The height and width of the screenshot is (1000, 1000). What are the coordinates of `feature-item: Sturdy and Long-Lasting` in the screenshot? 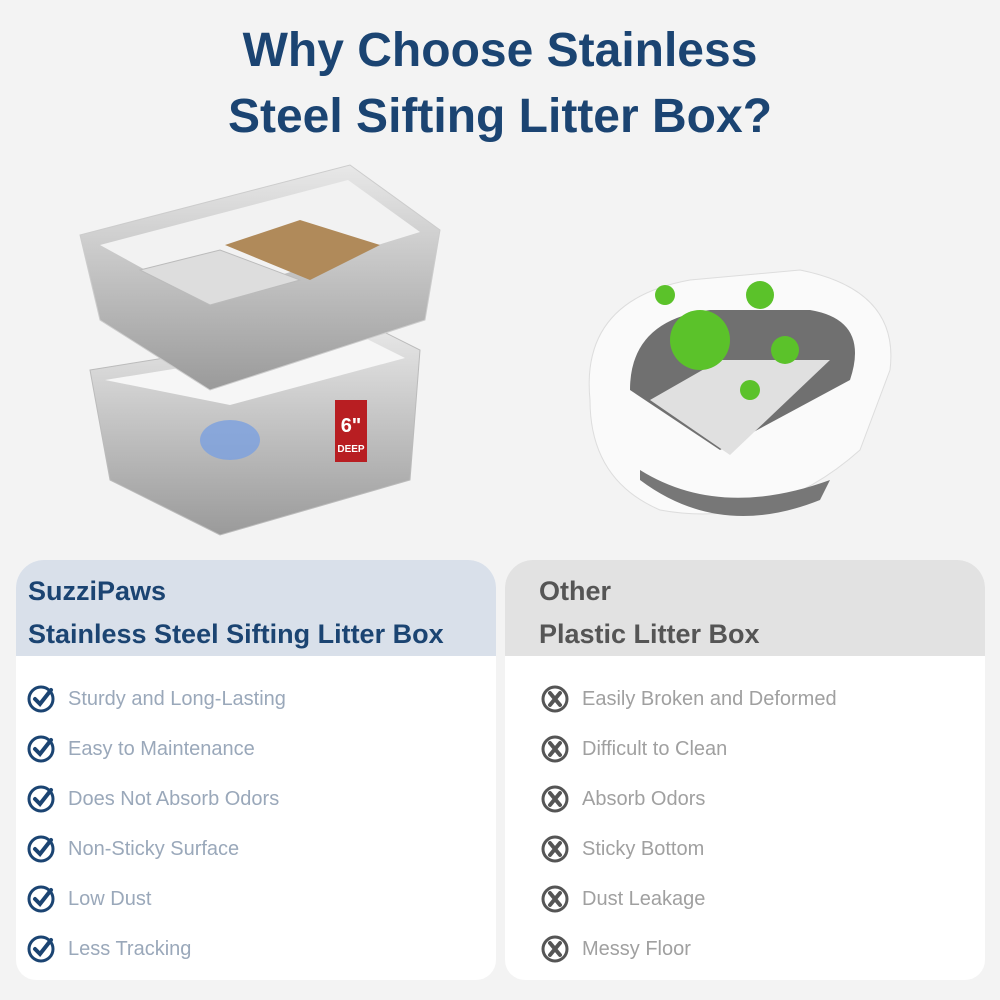 It's located at (261, 699).